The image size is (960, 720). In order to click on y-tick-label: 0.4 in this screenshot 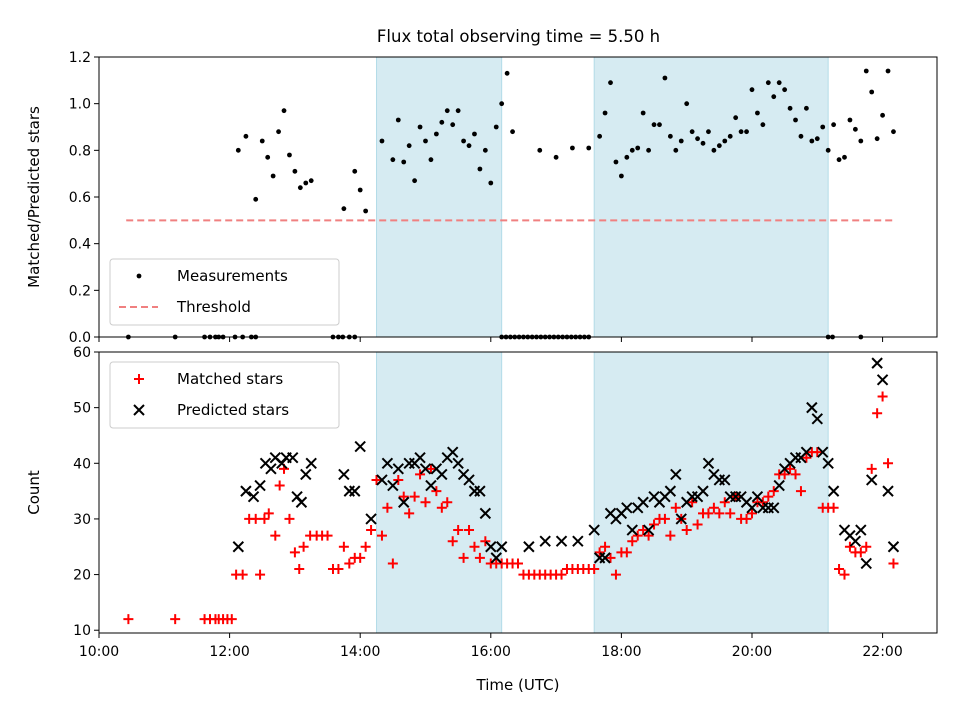, I will do `click(80, 245)`.